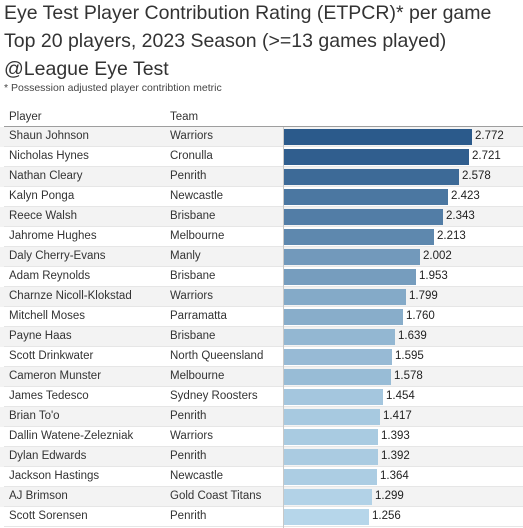 The image size is (523, 528). What do you see at coordinates (394, 476) in the screenshot?
I see `value-label: 1.364` at bounding box center [394, 476].